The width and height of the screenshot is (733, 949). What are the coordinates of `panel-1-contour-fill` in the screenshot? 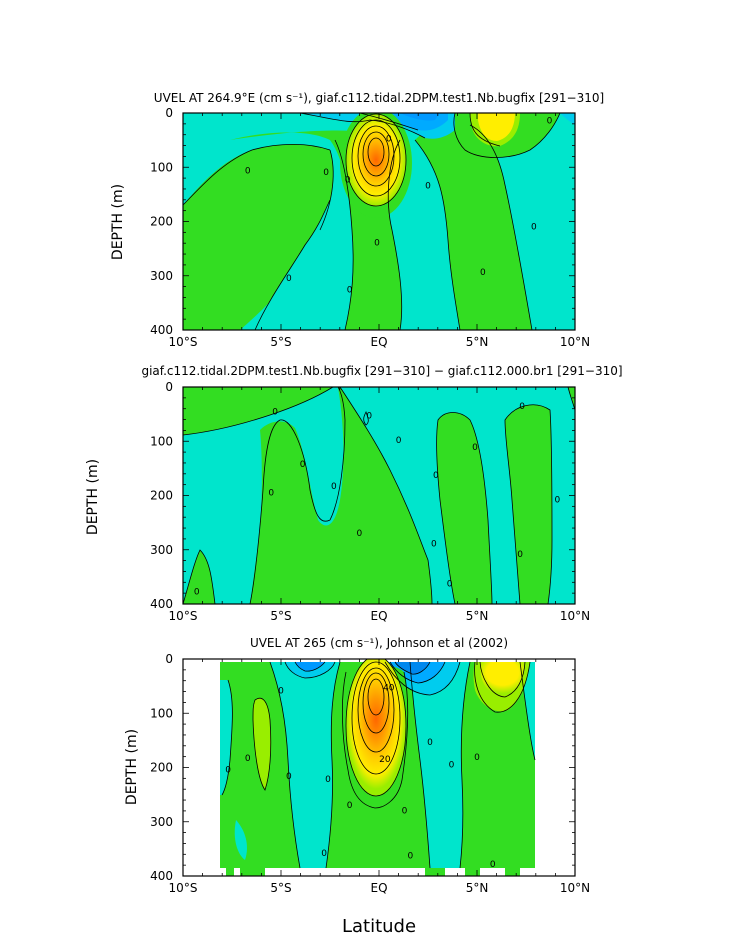 It's located at (379, 221).